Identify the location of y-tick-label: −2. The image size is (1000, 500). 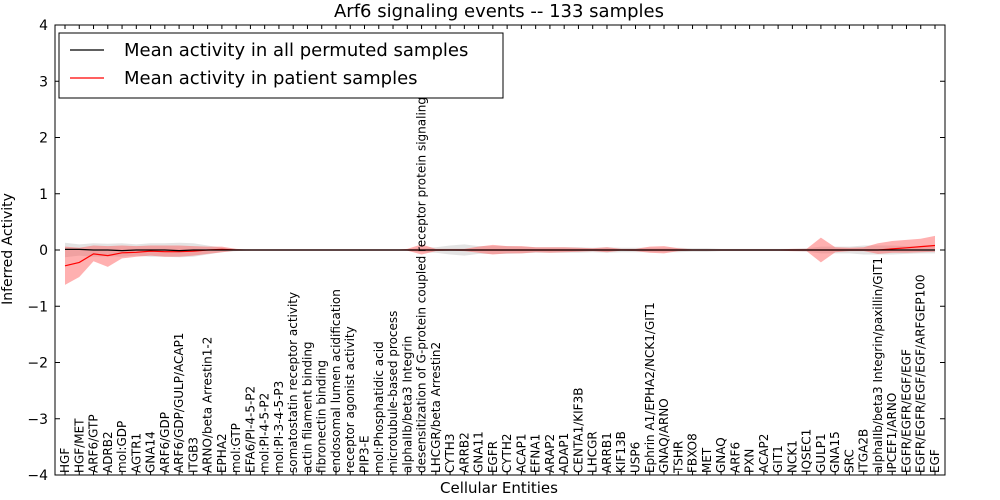
(37, 364).